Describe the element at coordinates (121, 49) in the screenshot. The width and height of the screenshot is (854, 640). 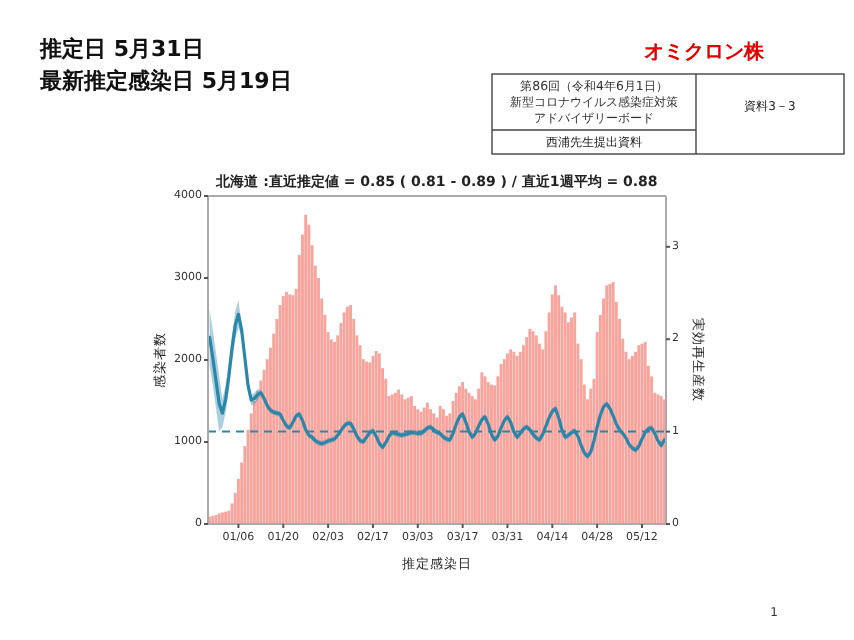
I see `text: 推定日 5月31日` at that location.